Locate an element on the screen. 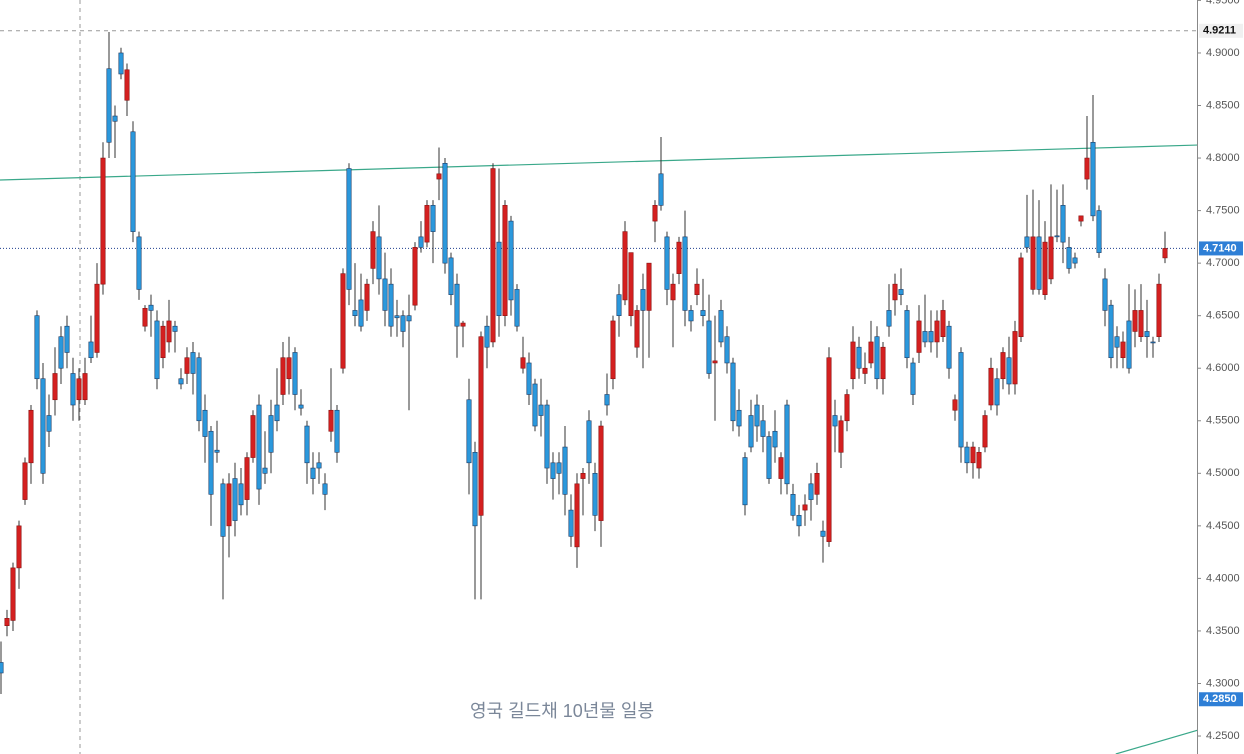 This screenshot has height=754, width=1244. trendline is located at coordinates (1156, 741).